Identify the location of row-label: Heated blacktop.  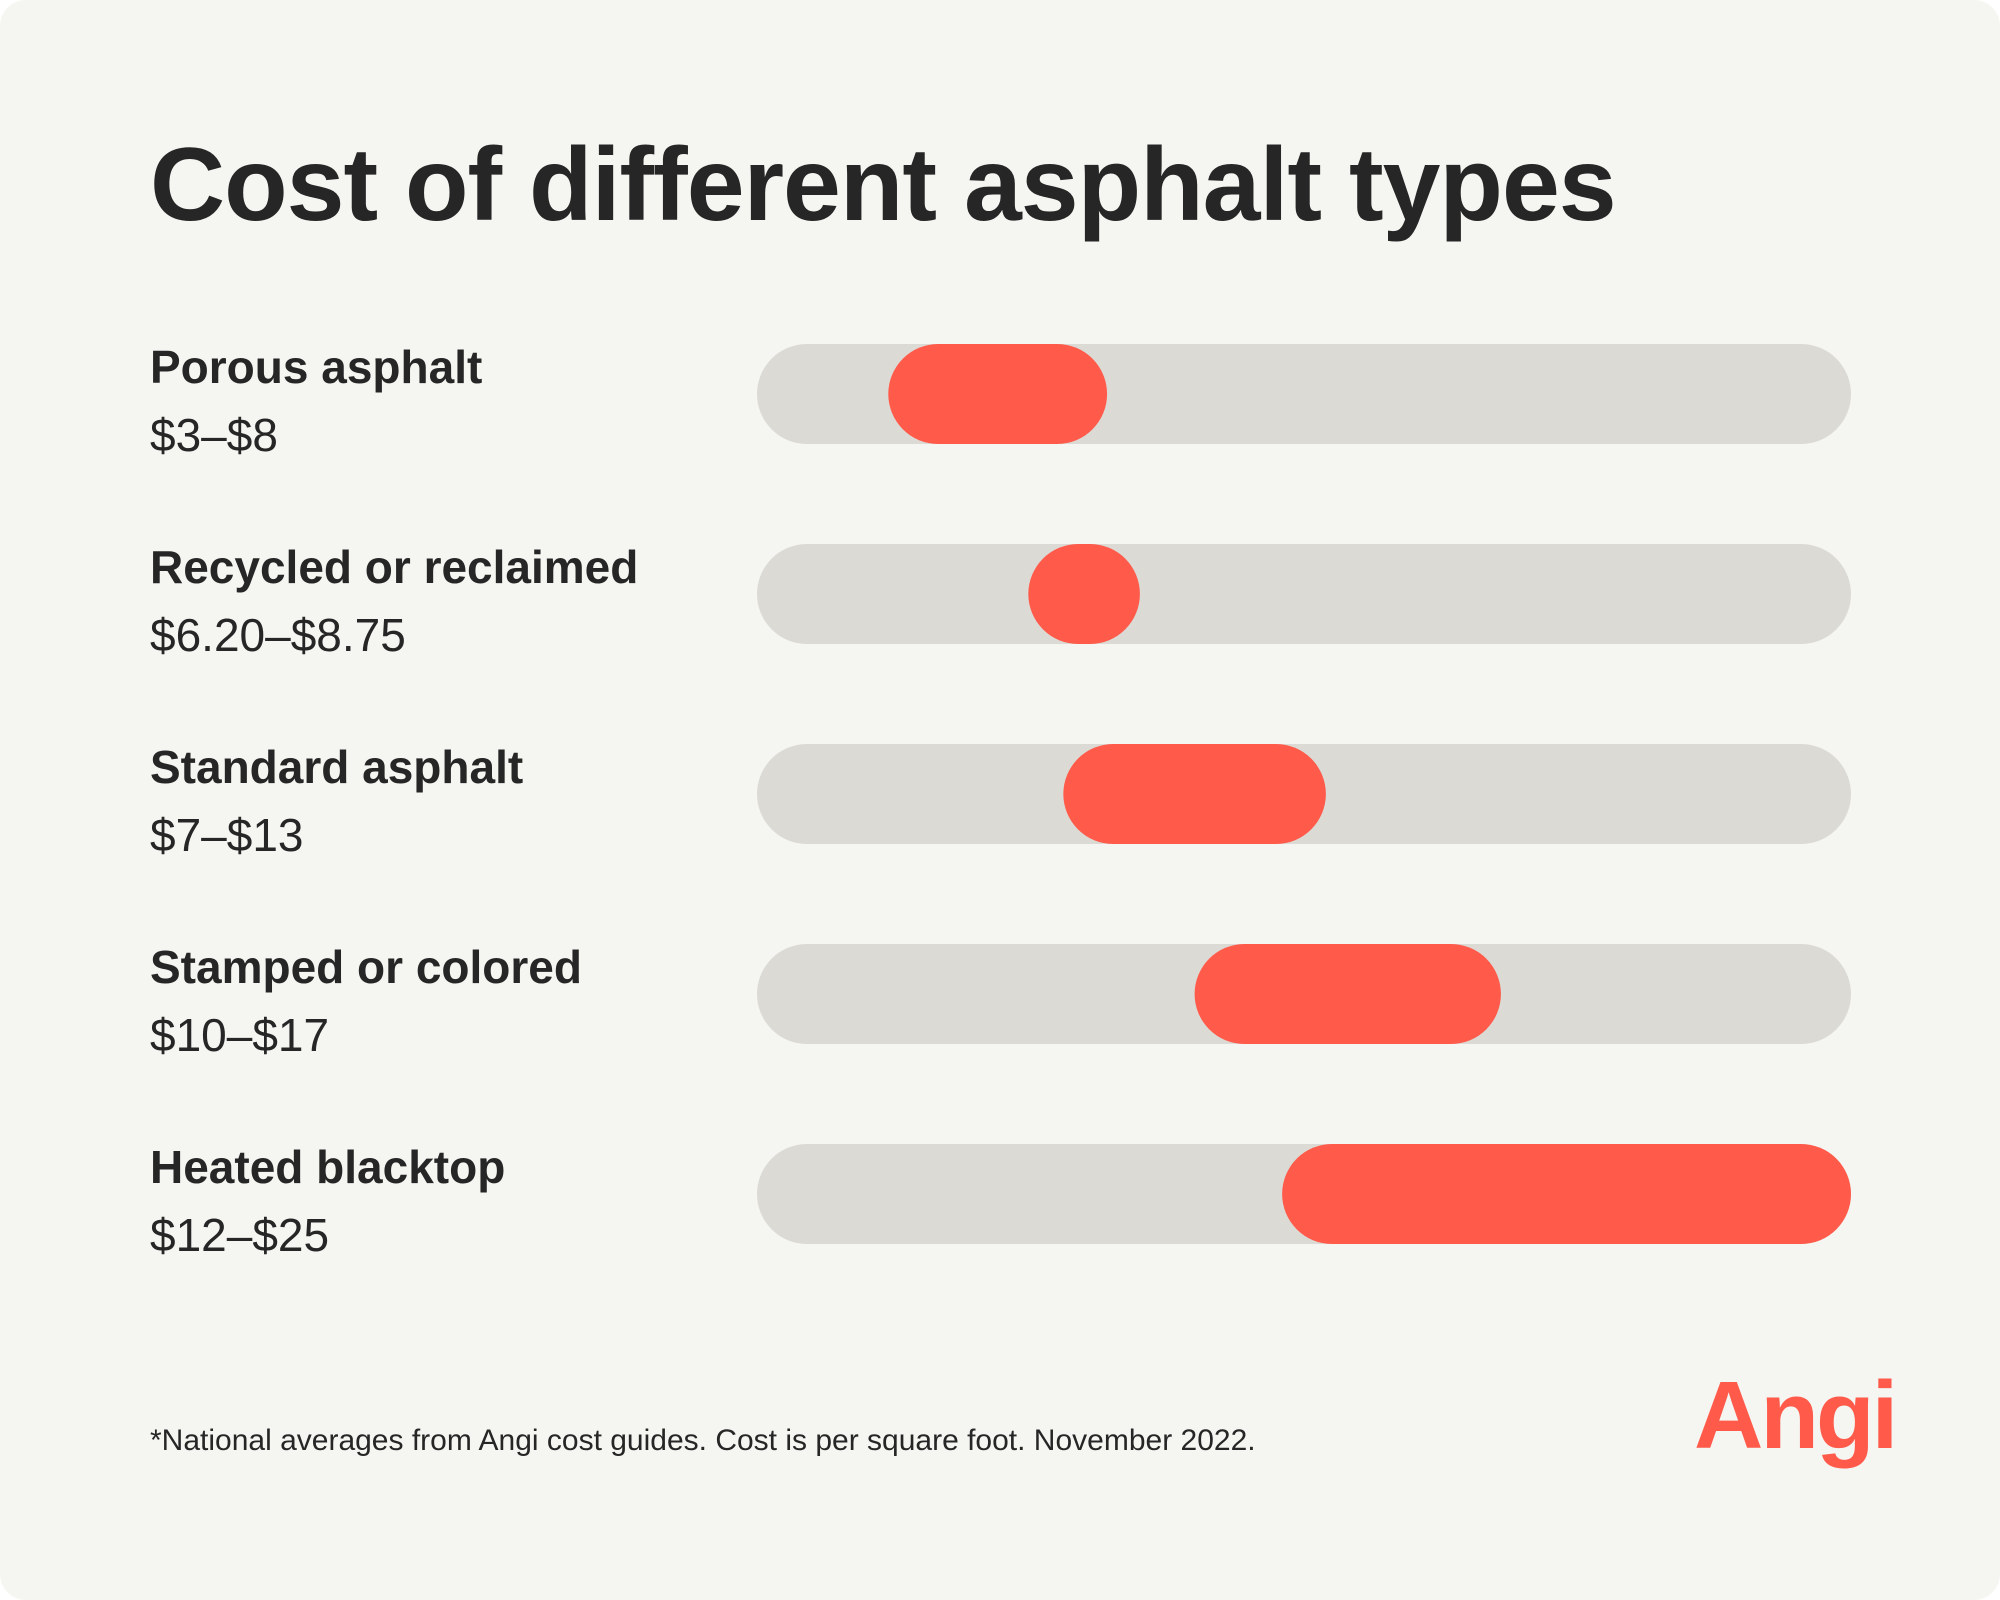
(327, 1167).